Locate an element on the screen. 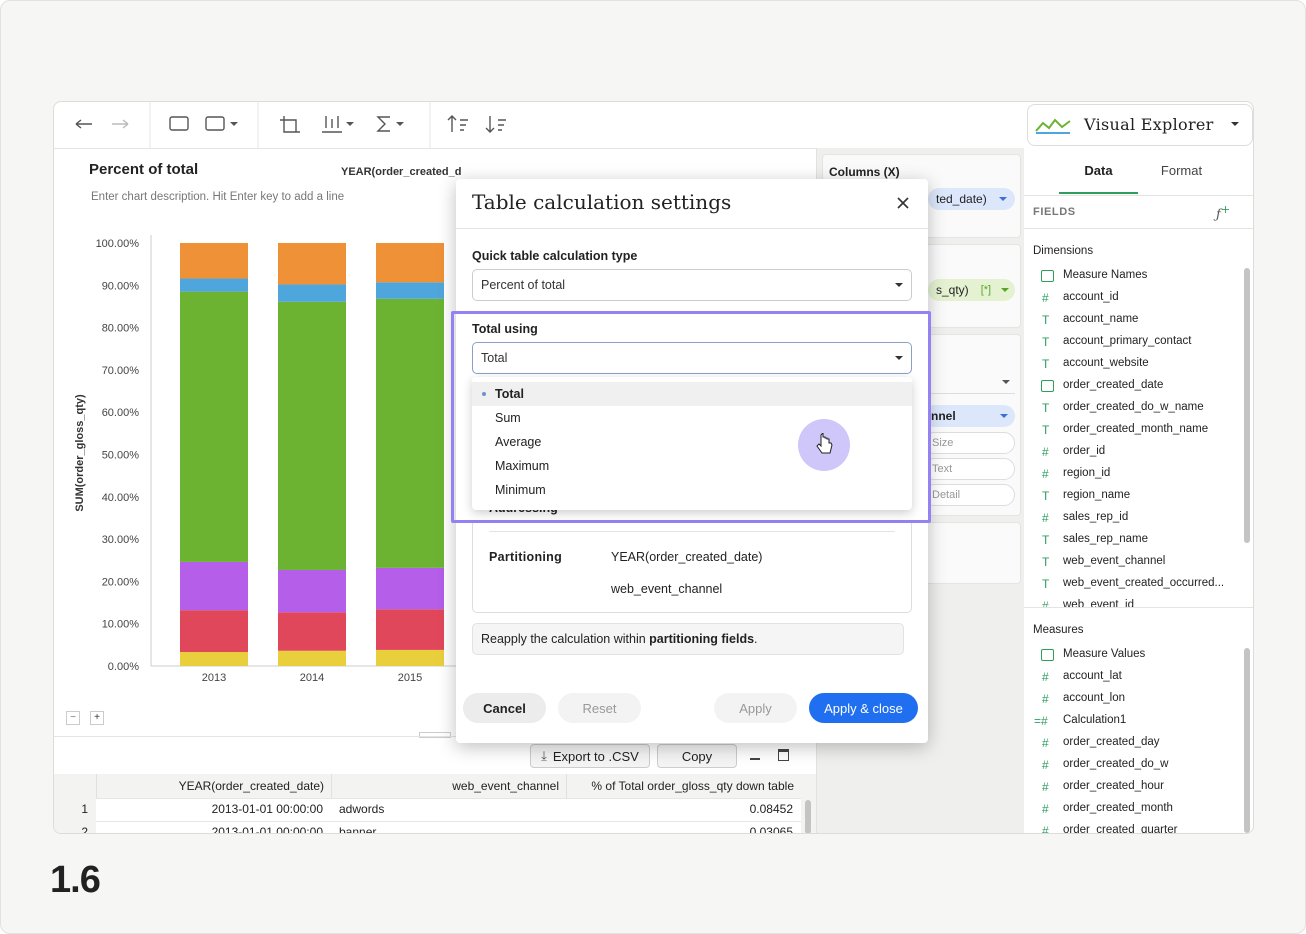 The width and height of the screenshot is (1306, 934). field-item: =#Calculation1 is located at coordinates (1131, 721).